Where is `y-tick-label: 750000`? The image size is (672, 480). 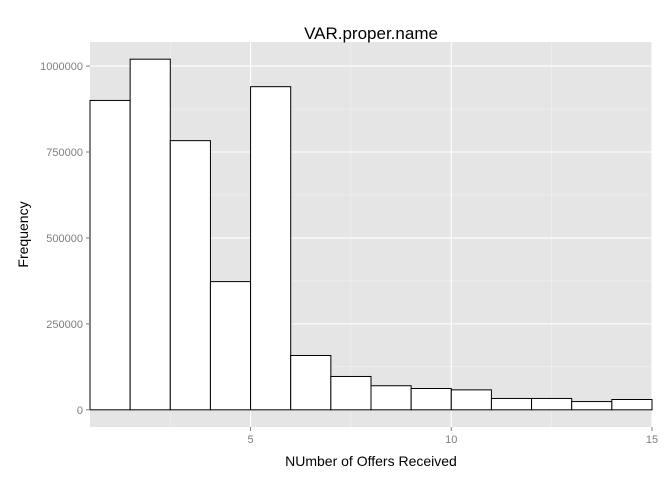
y-tick-label: 750000 is located at coordinates (64, 153).